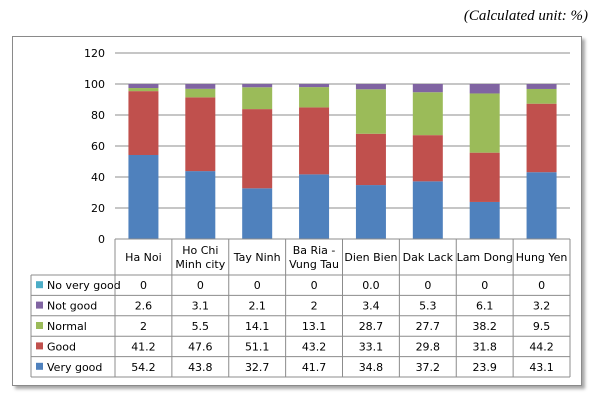 Image resolution: width=602 pixels, height=401 pixels. Describe the element at coordinates (541, 367) in the screenshot. I see `data-table-value: 43.1` at that location.